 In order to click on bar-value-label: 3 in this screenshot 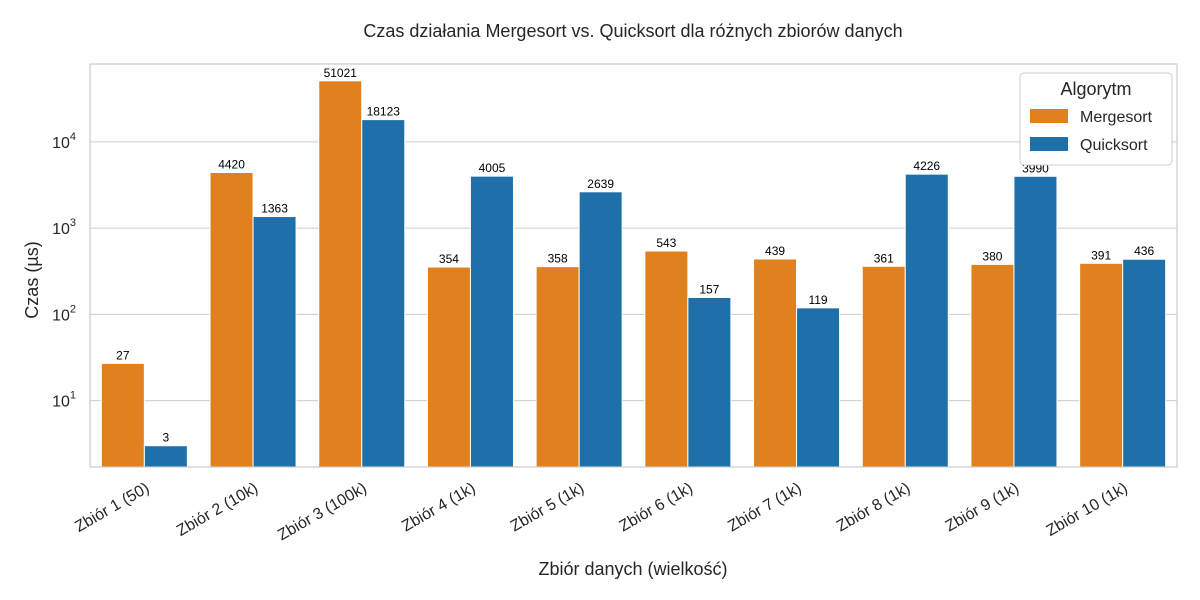, I will do `click(166, 438)`.